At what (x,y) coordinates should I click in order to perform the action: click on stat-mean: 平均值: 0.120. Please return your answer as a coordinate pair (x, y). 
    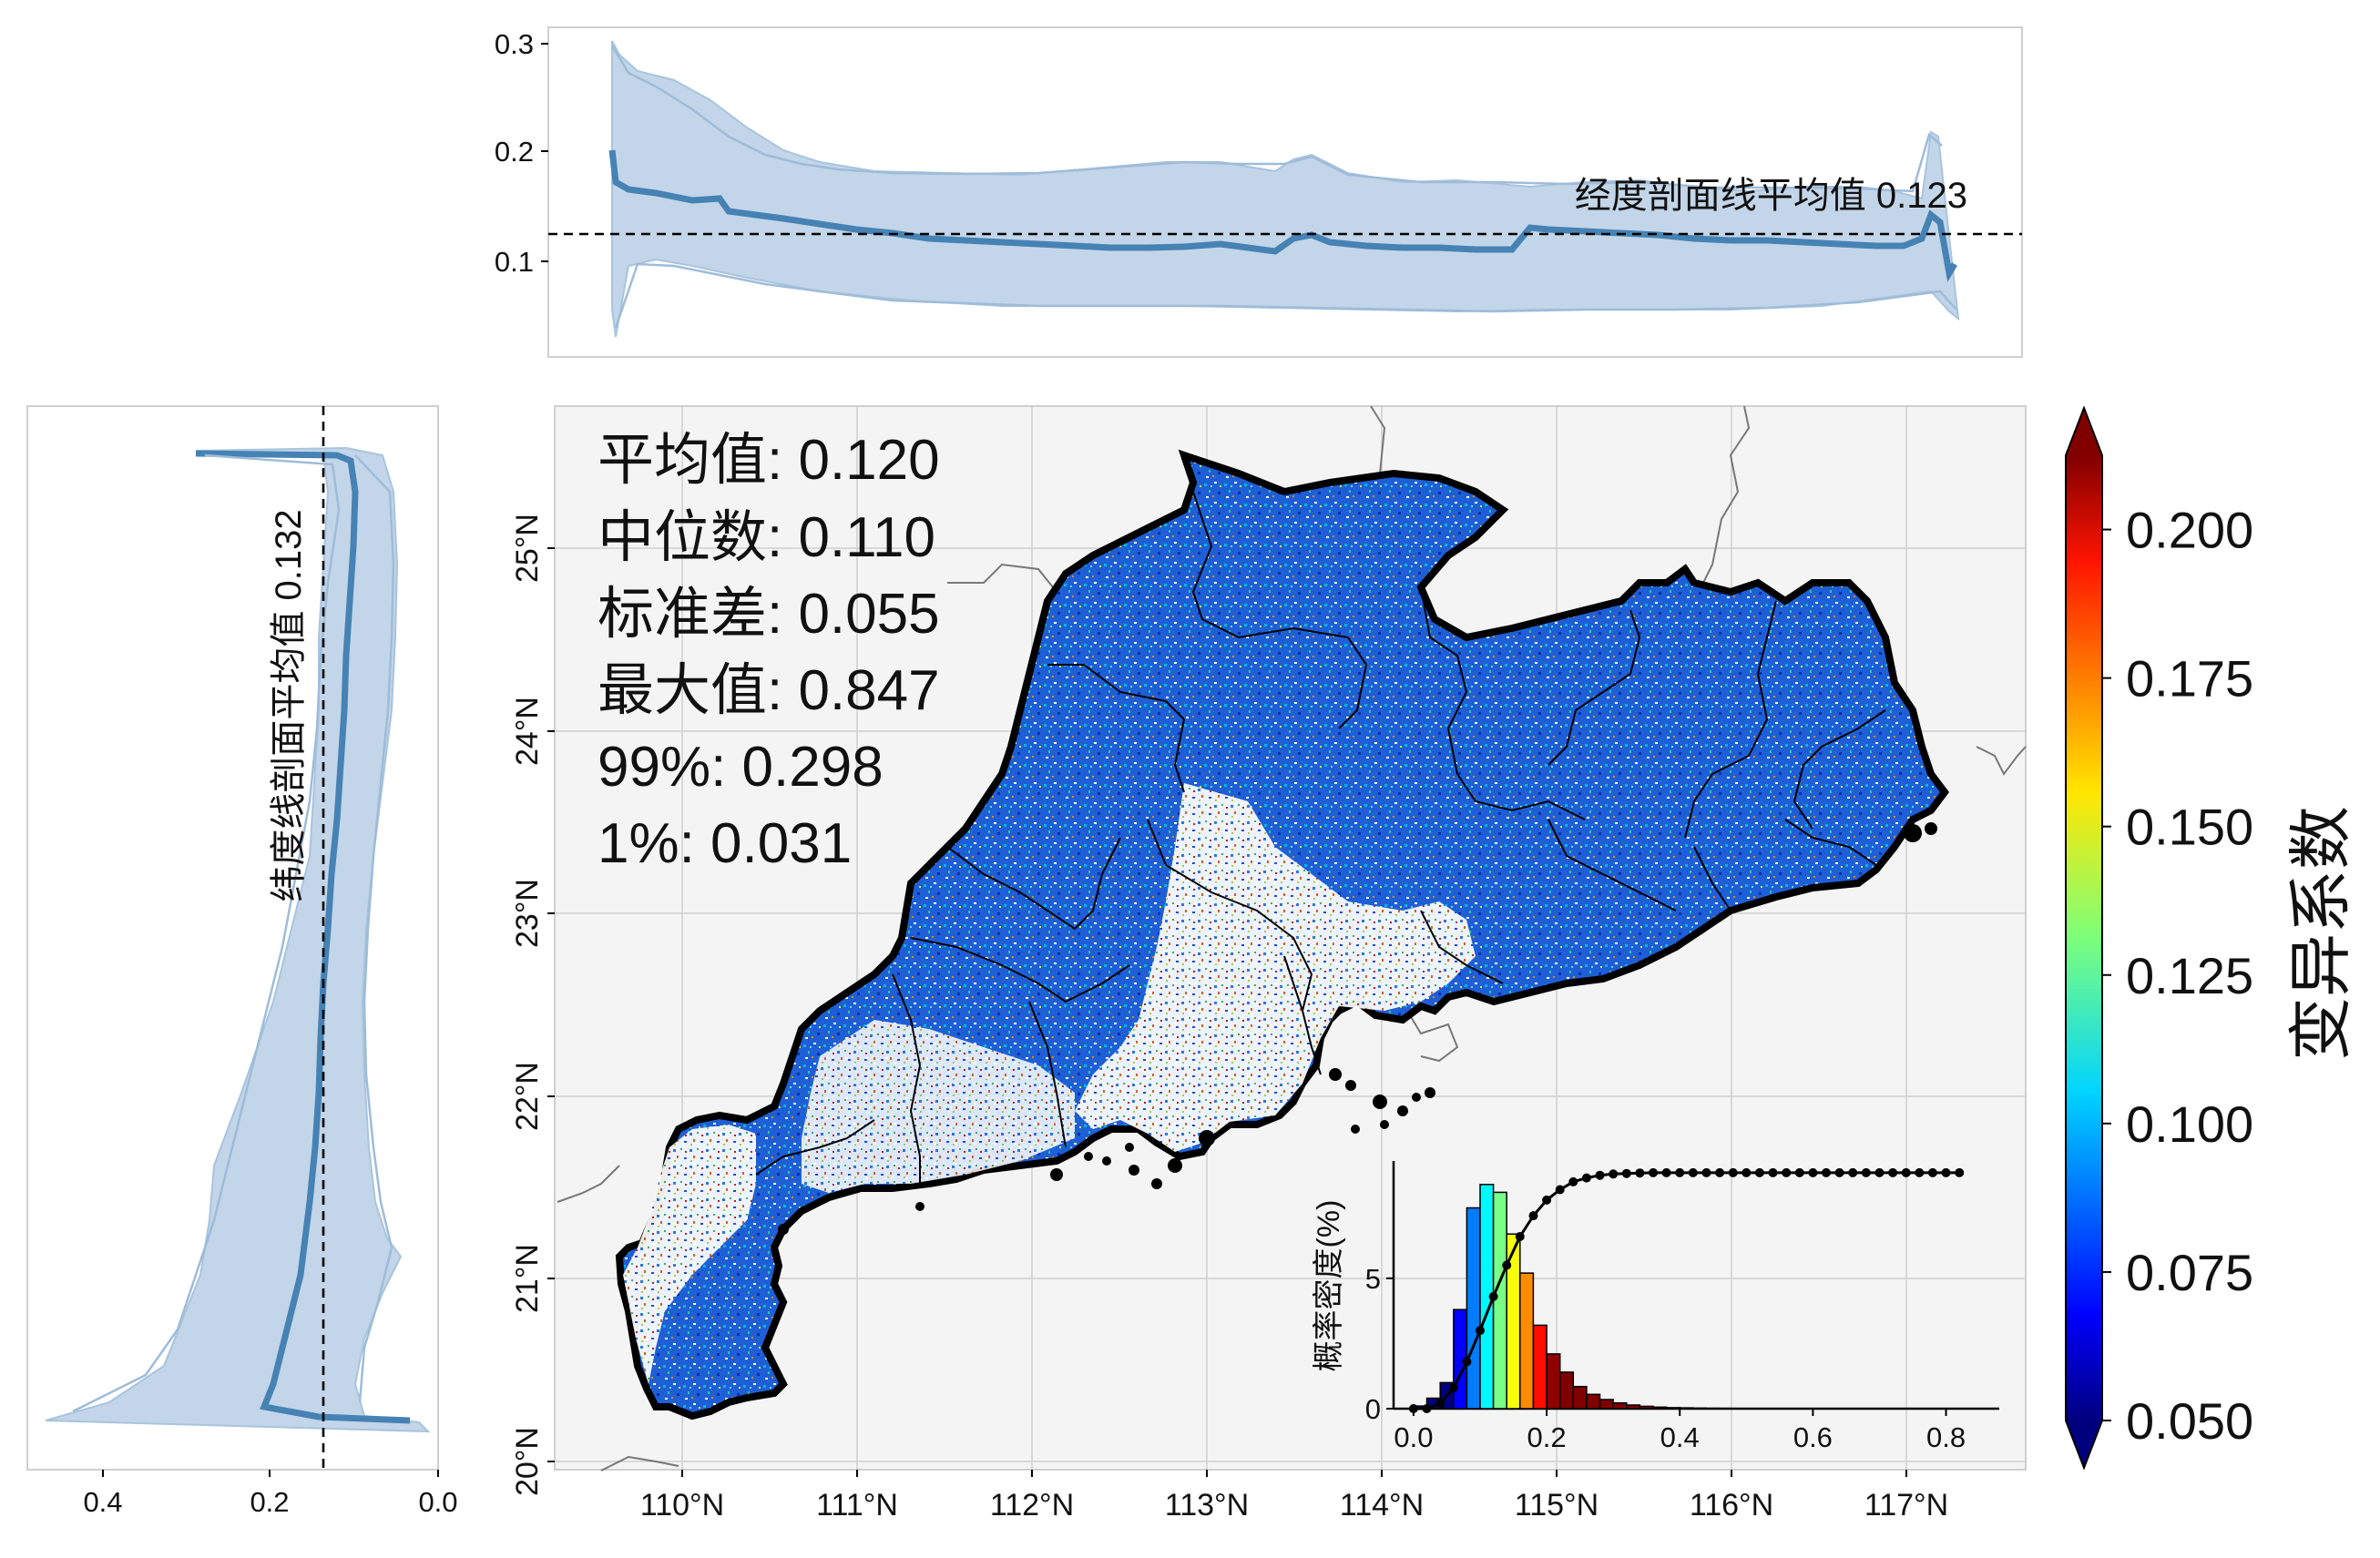
    Looking at the image, I should click on (769, 460).